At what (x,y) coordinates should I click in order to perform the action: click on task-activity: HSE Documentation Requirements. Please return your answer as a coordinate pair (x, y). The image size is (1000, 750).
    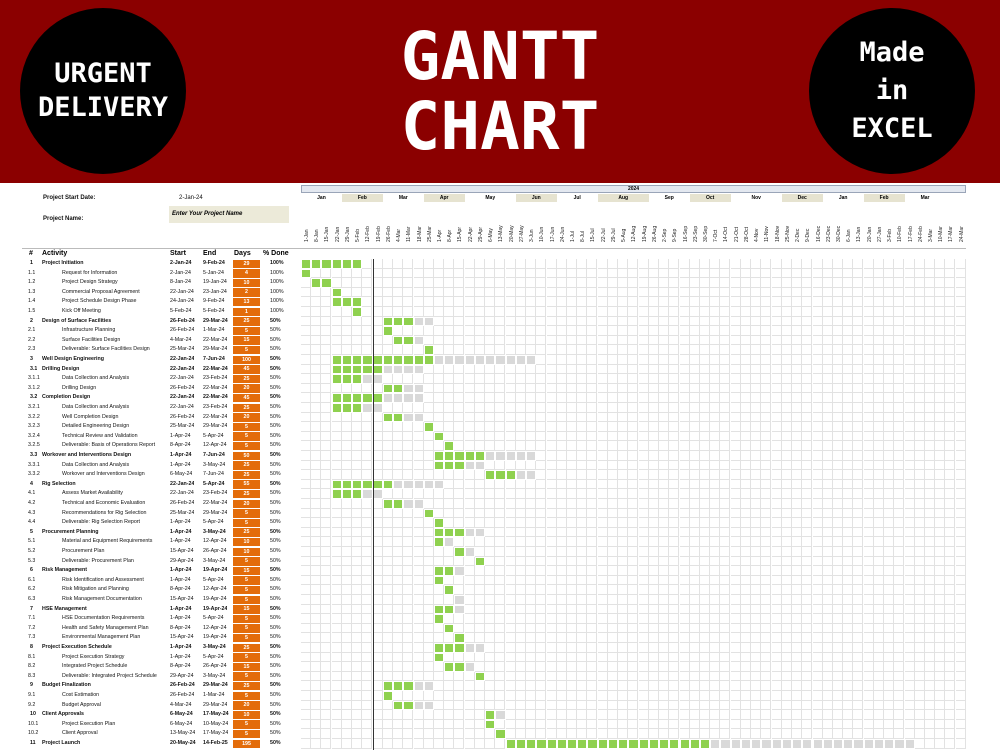
    Looking at the image, I should click on (103, 618).